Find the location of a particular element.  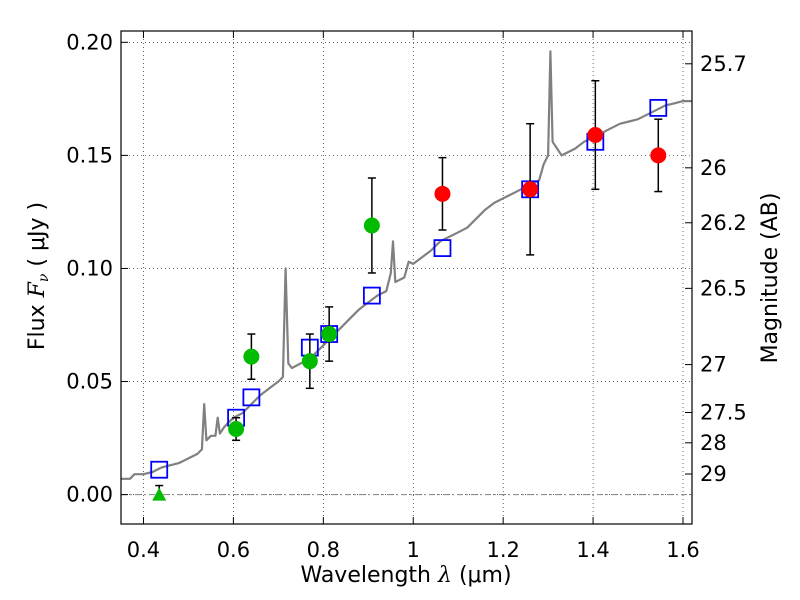

right-axis-title: Magnitude (AB) is located at coordinates (770, 278).